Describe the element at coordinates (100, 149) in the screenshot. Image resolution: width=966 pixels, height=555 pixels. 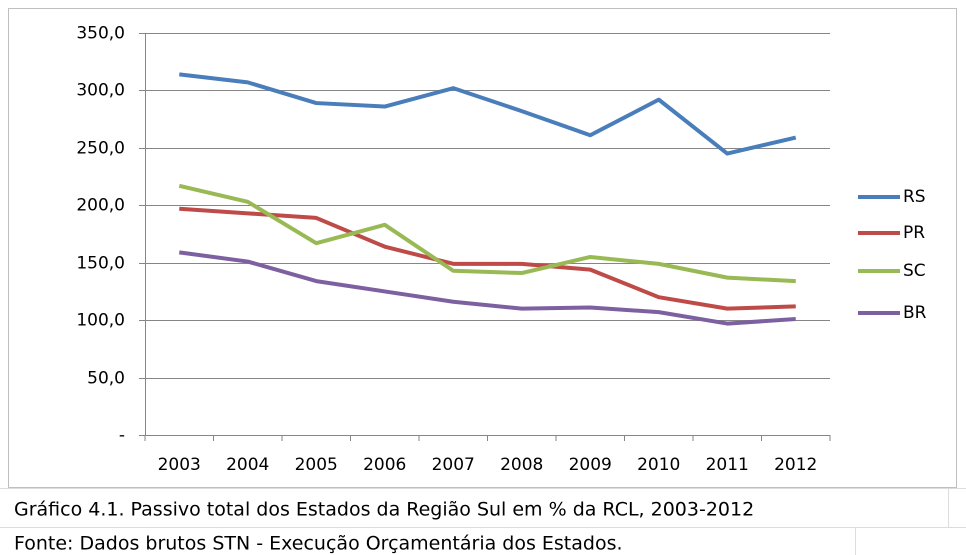
I see `y-tick-label: 250,0` at that location.